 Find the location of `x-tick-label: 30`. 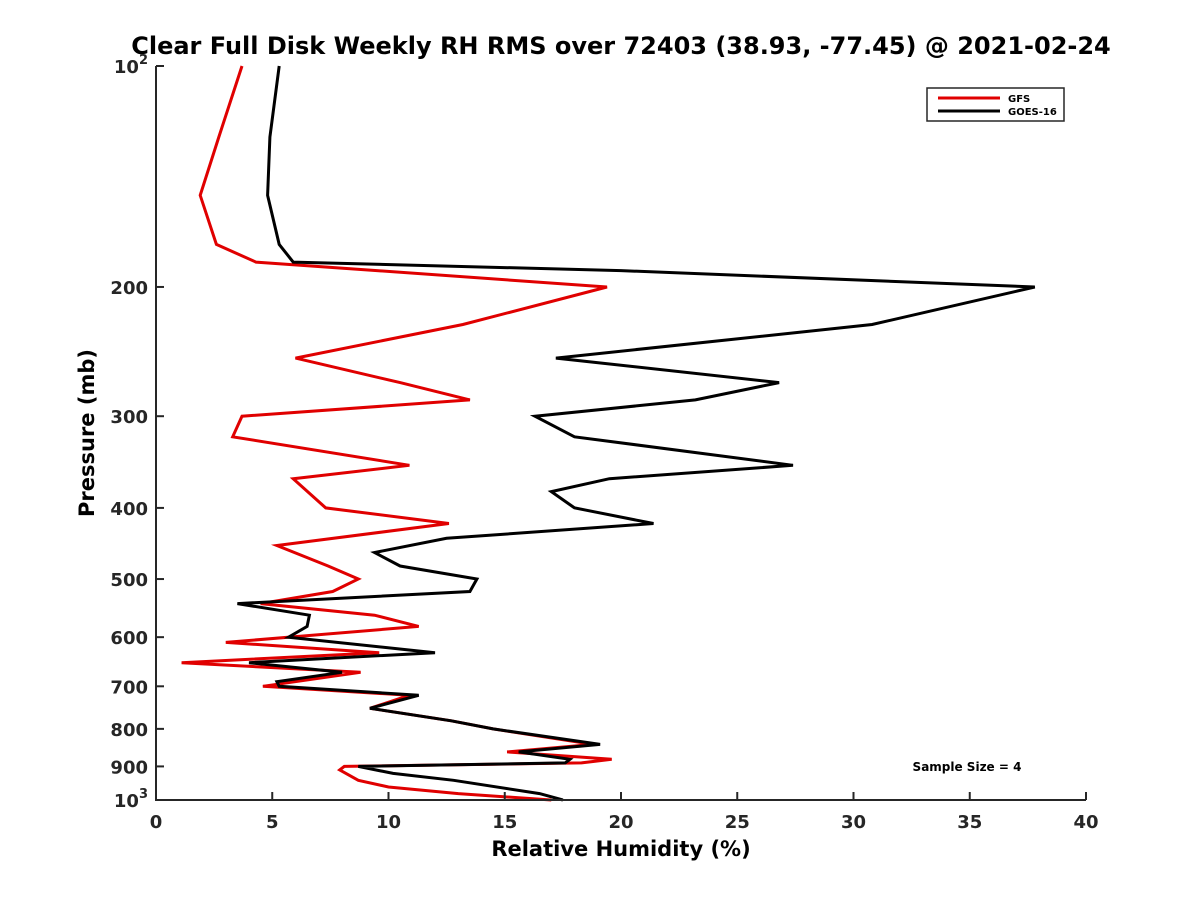

x-tick-label: 30 is located at coordinates (853, 822).